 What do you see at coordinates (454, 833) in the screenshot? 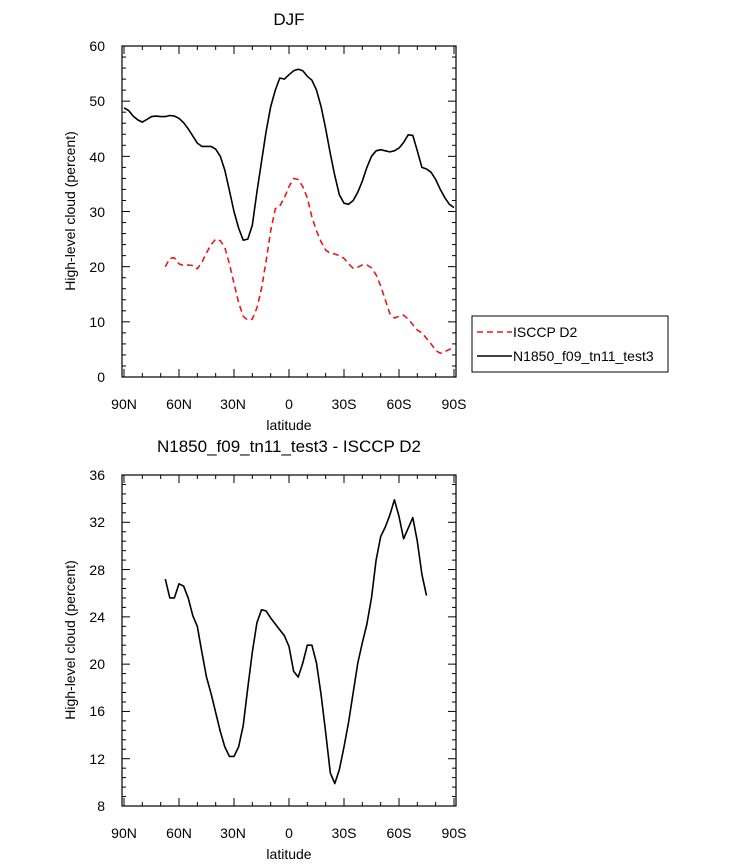
I see `bottom-x-tick-label: 90S` at bounding box center [454, 833].